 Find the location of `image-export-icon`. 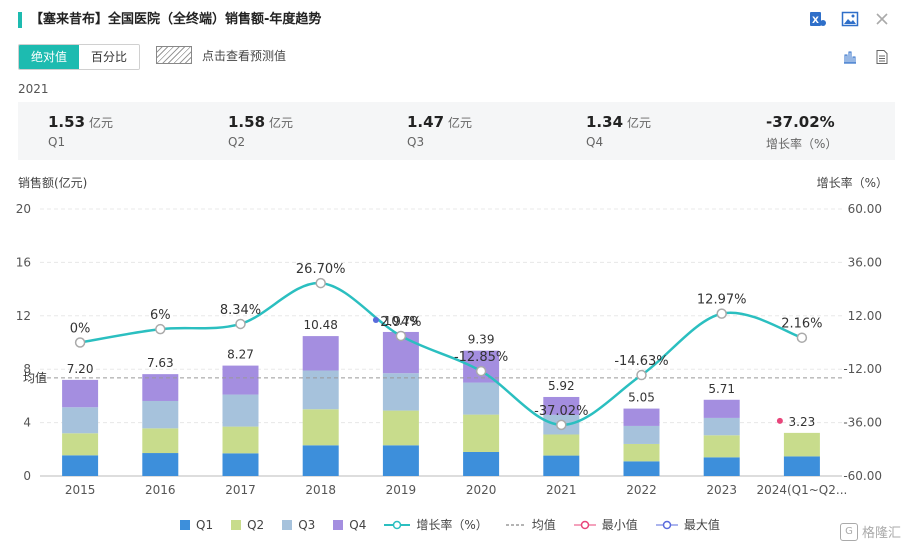

image-export-icon is located at coordinates (850, 19).